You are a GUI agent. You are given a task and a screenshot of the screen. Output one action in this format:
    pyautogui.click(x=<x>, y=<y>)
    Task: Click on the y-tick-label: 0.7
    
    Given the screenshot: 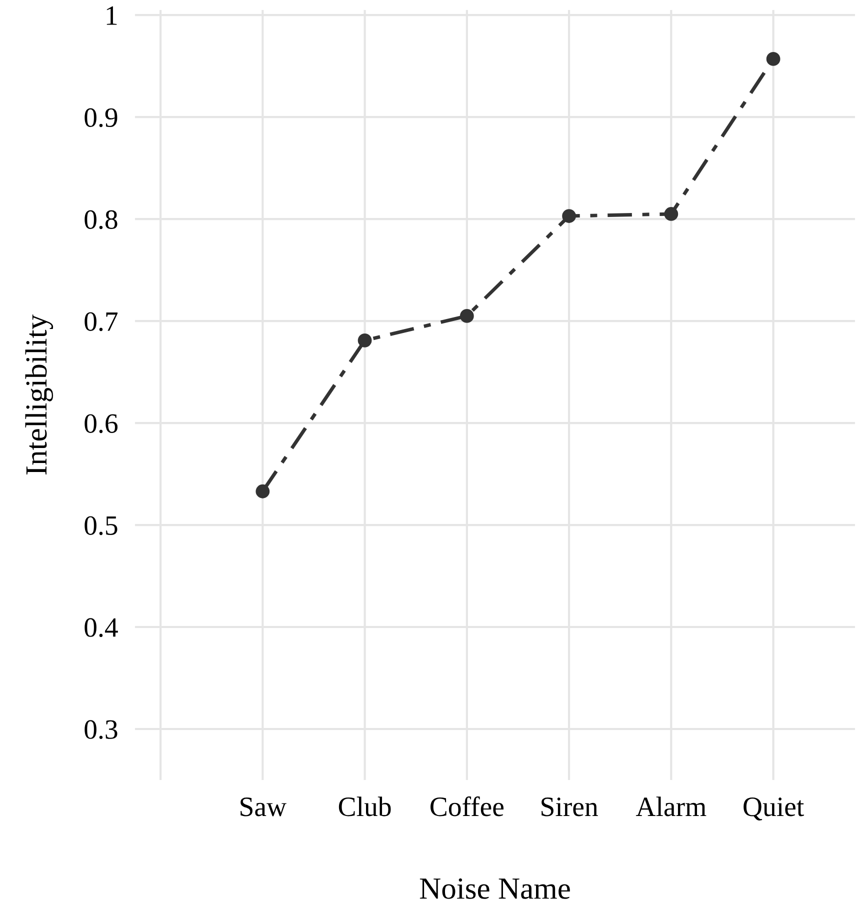 What is the action you would take?
    pyautogui.click(x=101, y=322)
    